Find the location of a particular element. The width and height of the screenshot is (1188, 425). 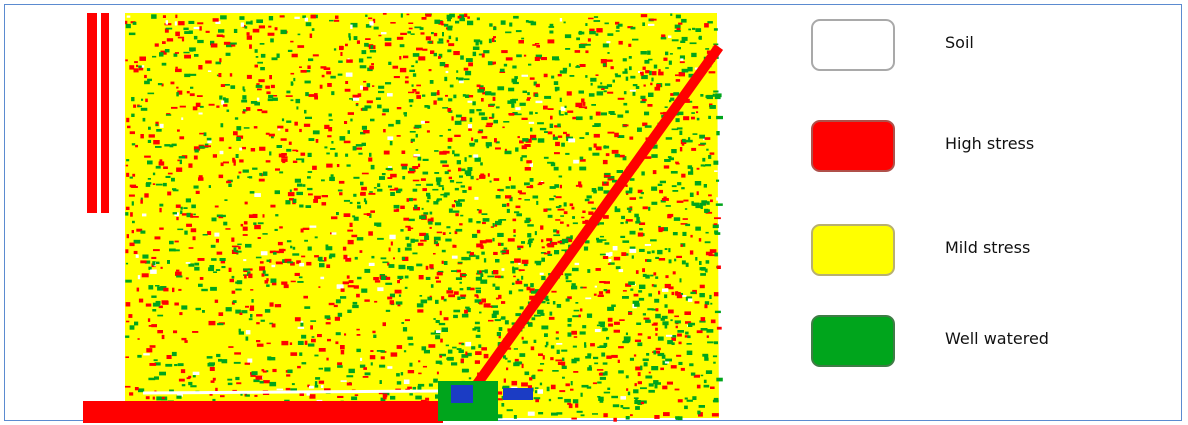

legend-label-high-stress: High stress is located at coordinates (990, 143).